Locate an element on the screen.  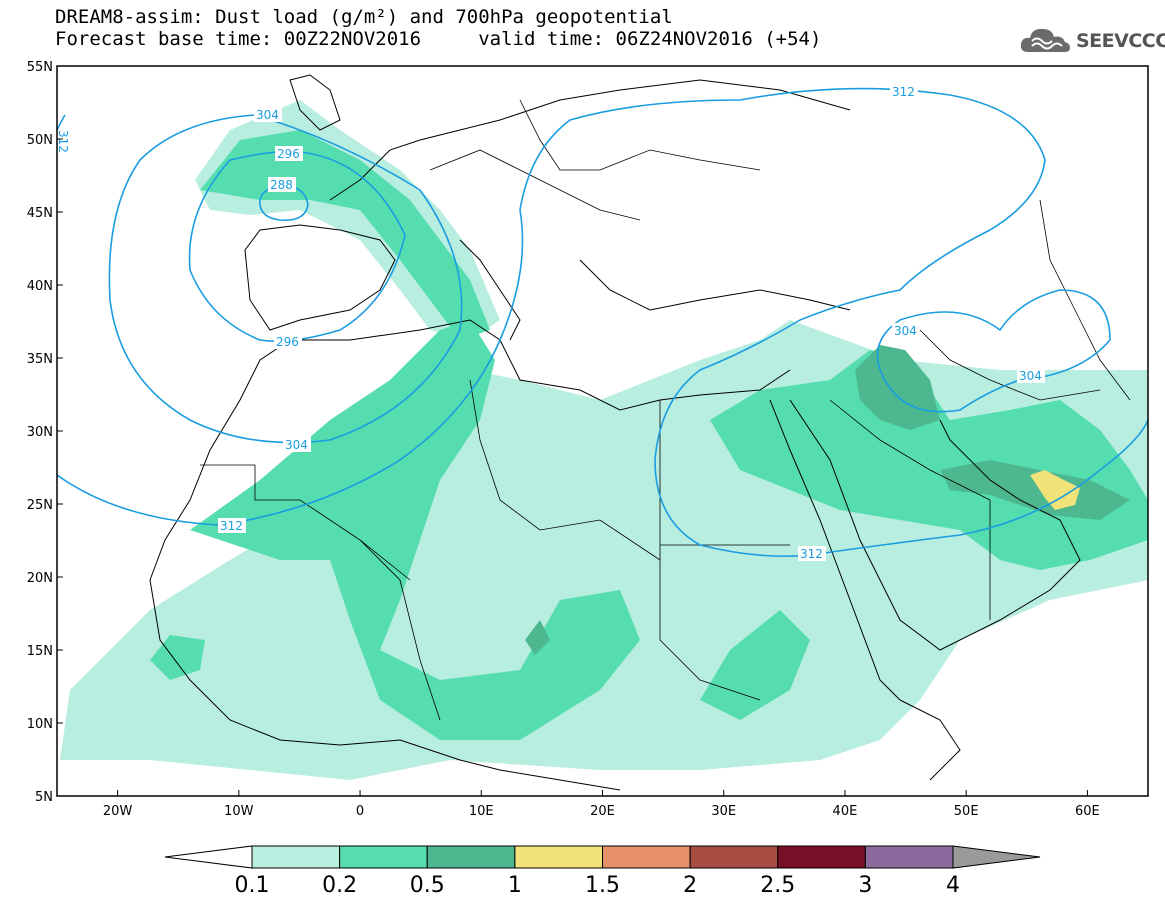
dust-band-medium-east is located at coordinates (929, 460).